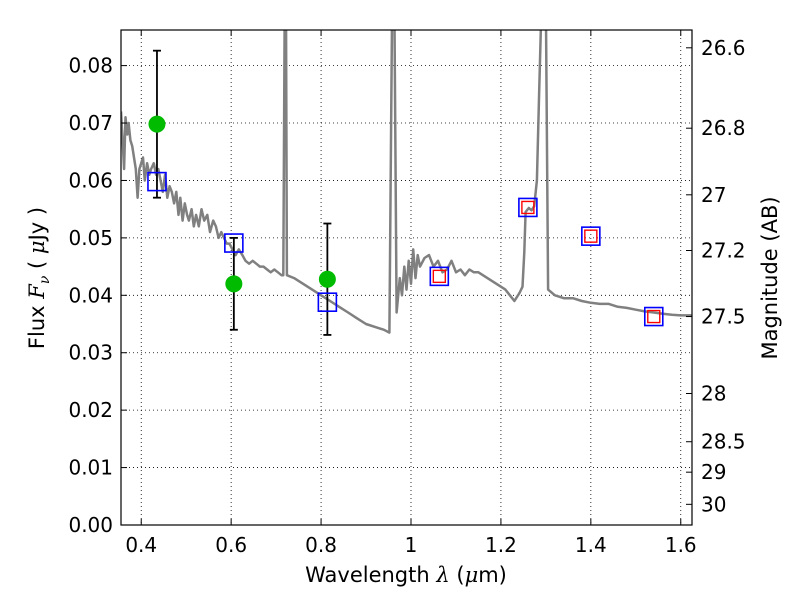 This screenshot has width=800, height=600. I want to click on x-tick-label: 0.4, so click(141, 545).